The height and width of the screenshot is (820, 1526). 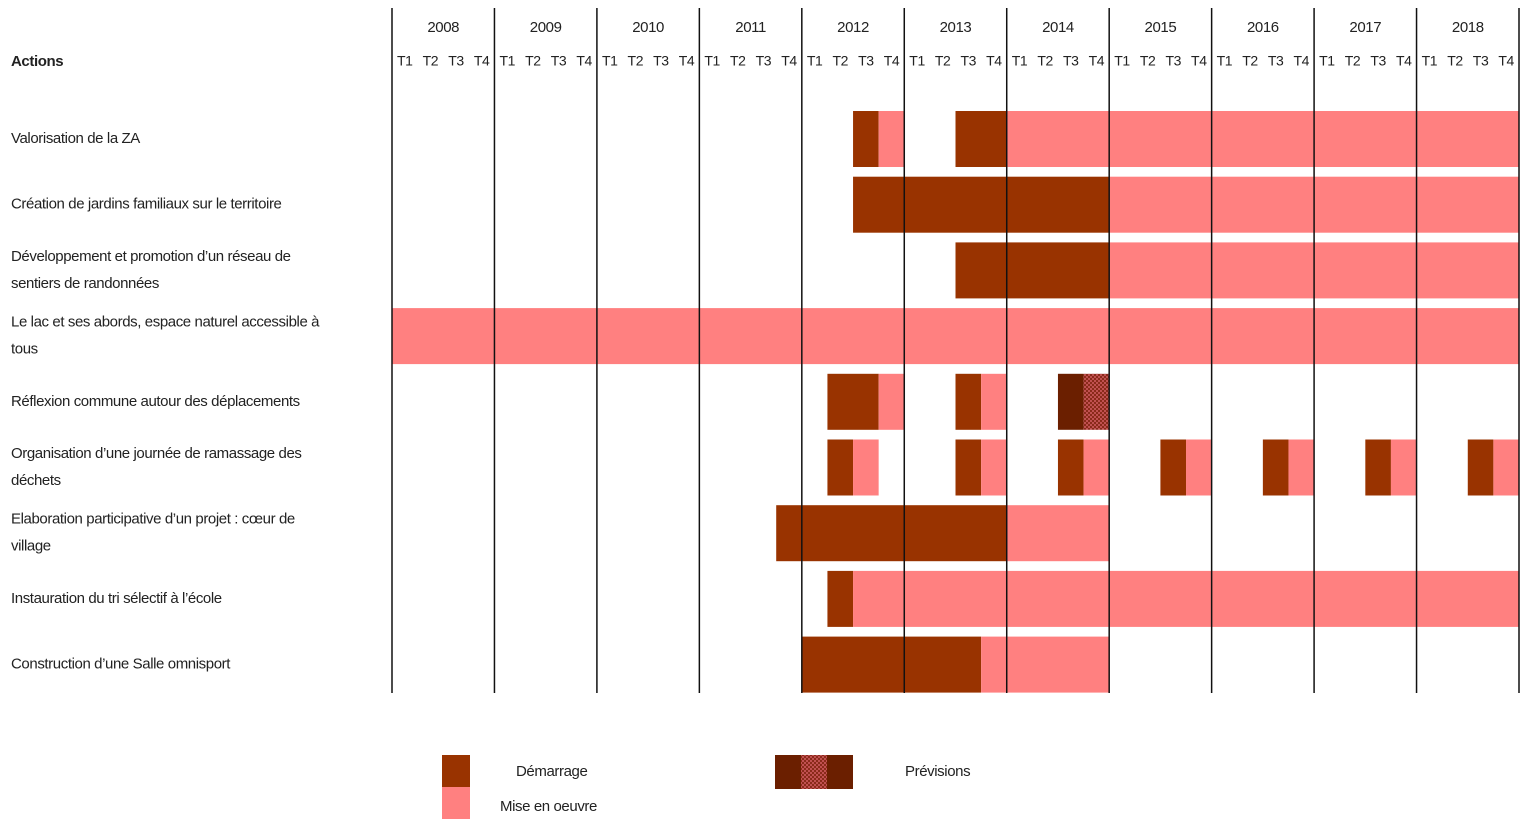 I want to click on year-label: 2009, so click(x=546, y=27).